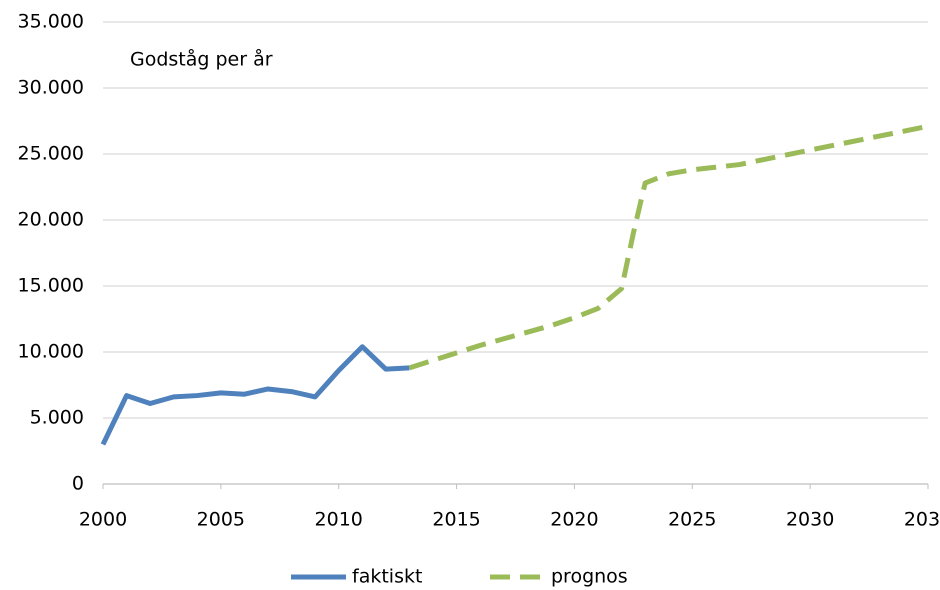 Image resolution: width=940 pixels, height=590 pixels. What do you see at coordinates (51, 88) in the screenshot?
I see `y-tick-label: 30.000` at bounding box center [51, 88].